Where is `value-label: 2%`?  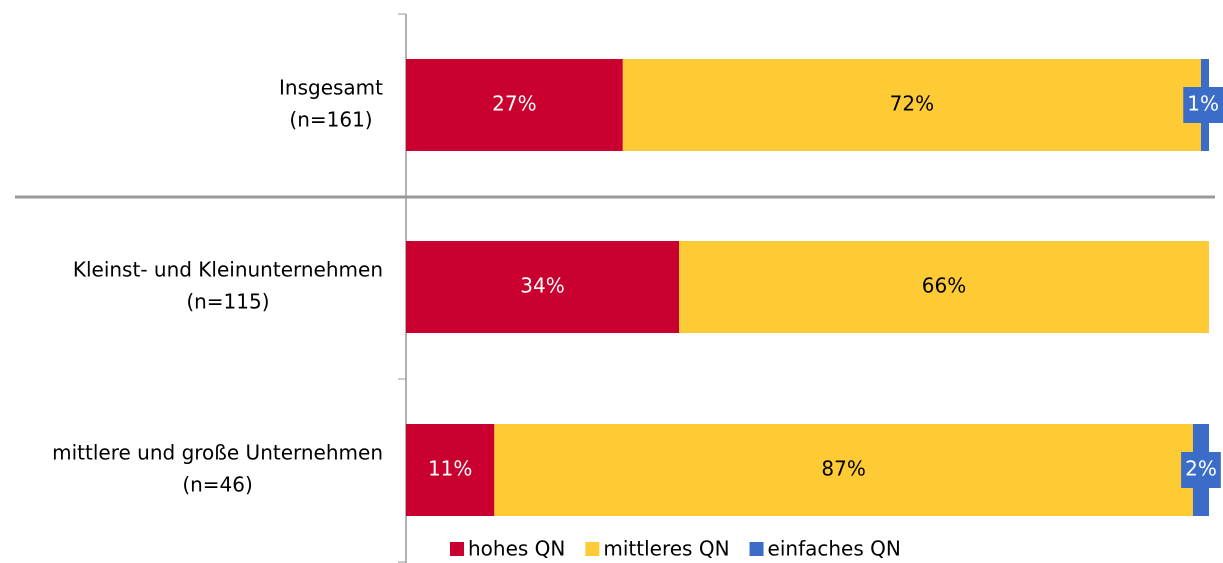 value-label: 2% is located at coordinates (1201, 469).